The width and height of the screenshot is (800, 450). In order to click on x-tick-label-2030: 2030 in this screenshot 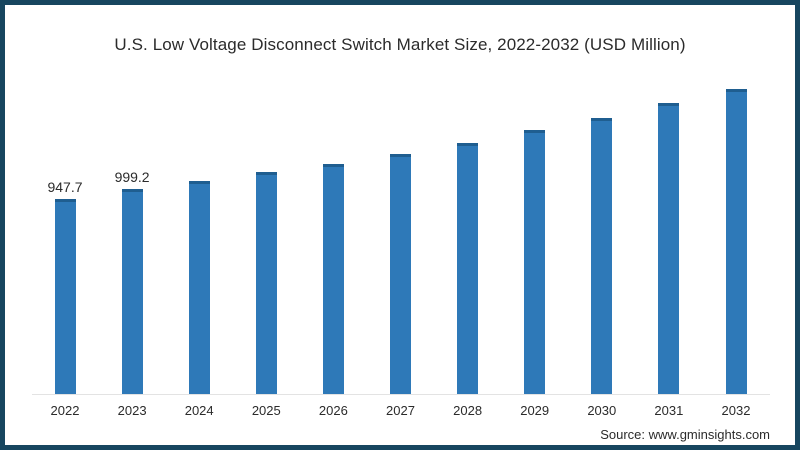, I will do `click(602, 410)`.